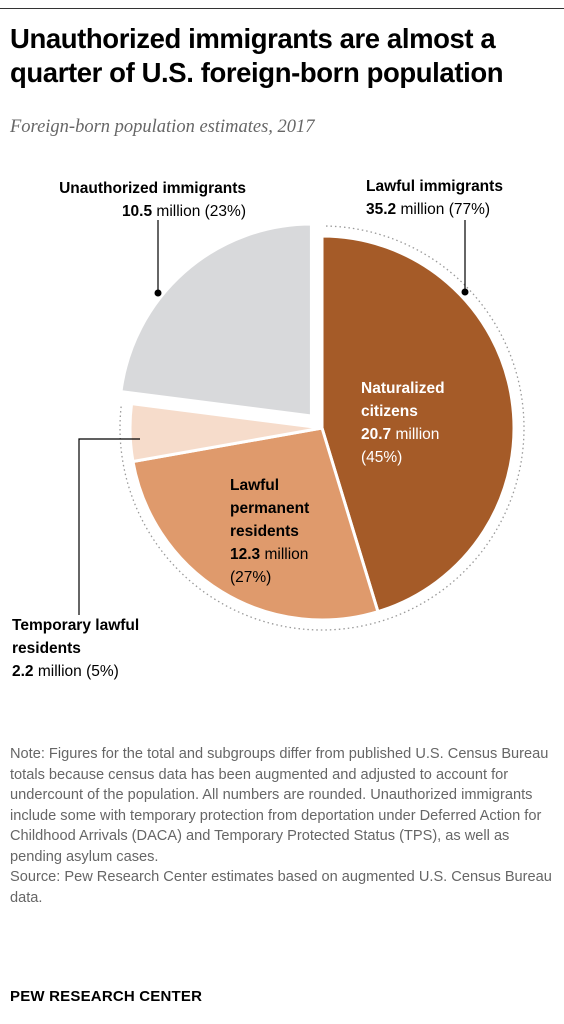 Image resolution: width=564 pixels, height=1024 pixels. What do you see at coordinates (282, 8) in the screenshot?
I see `top-rule` at bounding box center [282, 8].